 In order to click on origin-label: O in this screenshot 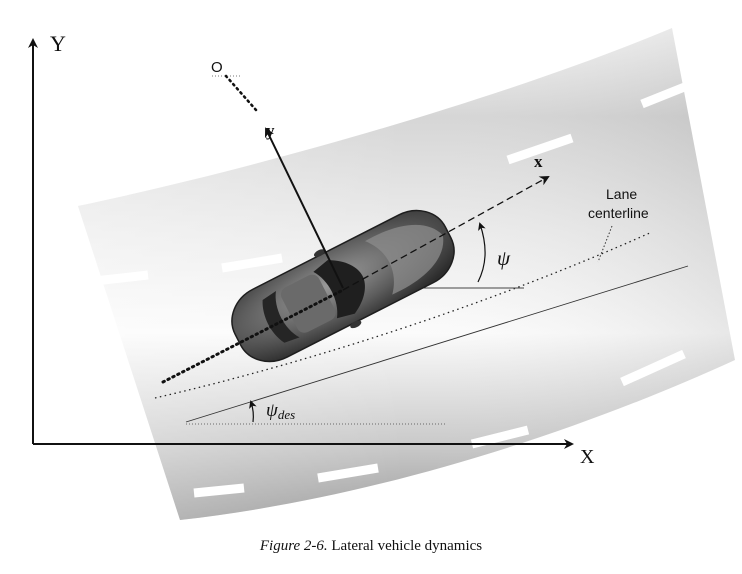, I will do `click(217, 67)`.